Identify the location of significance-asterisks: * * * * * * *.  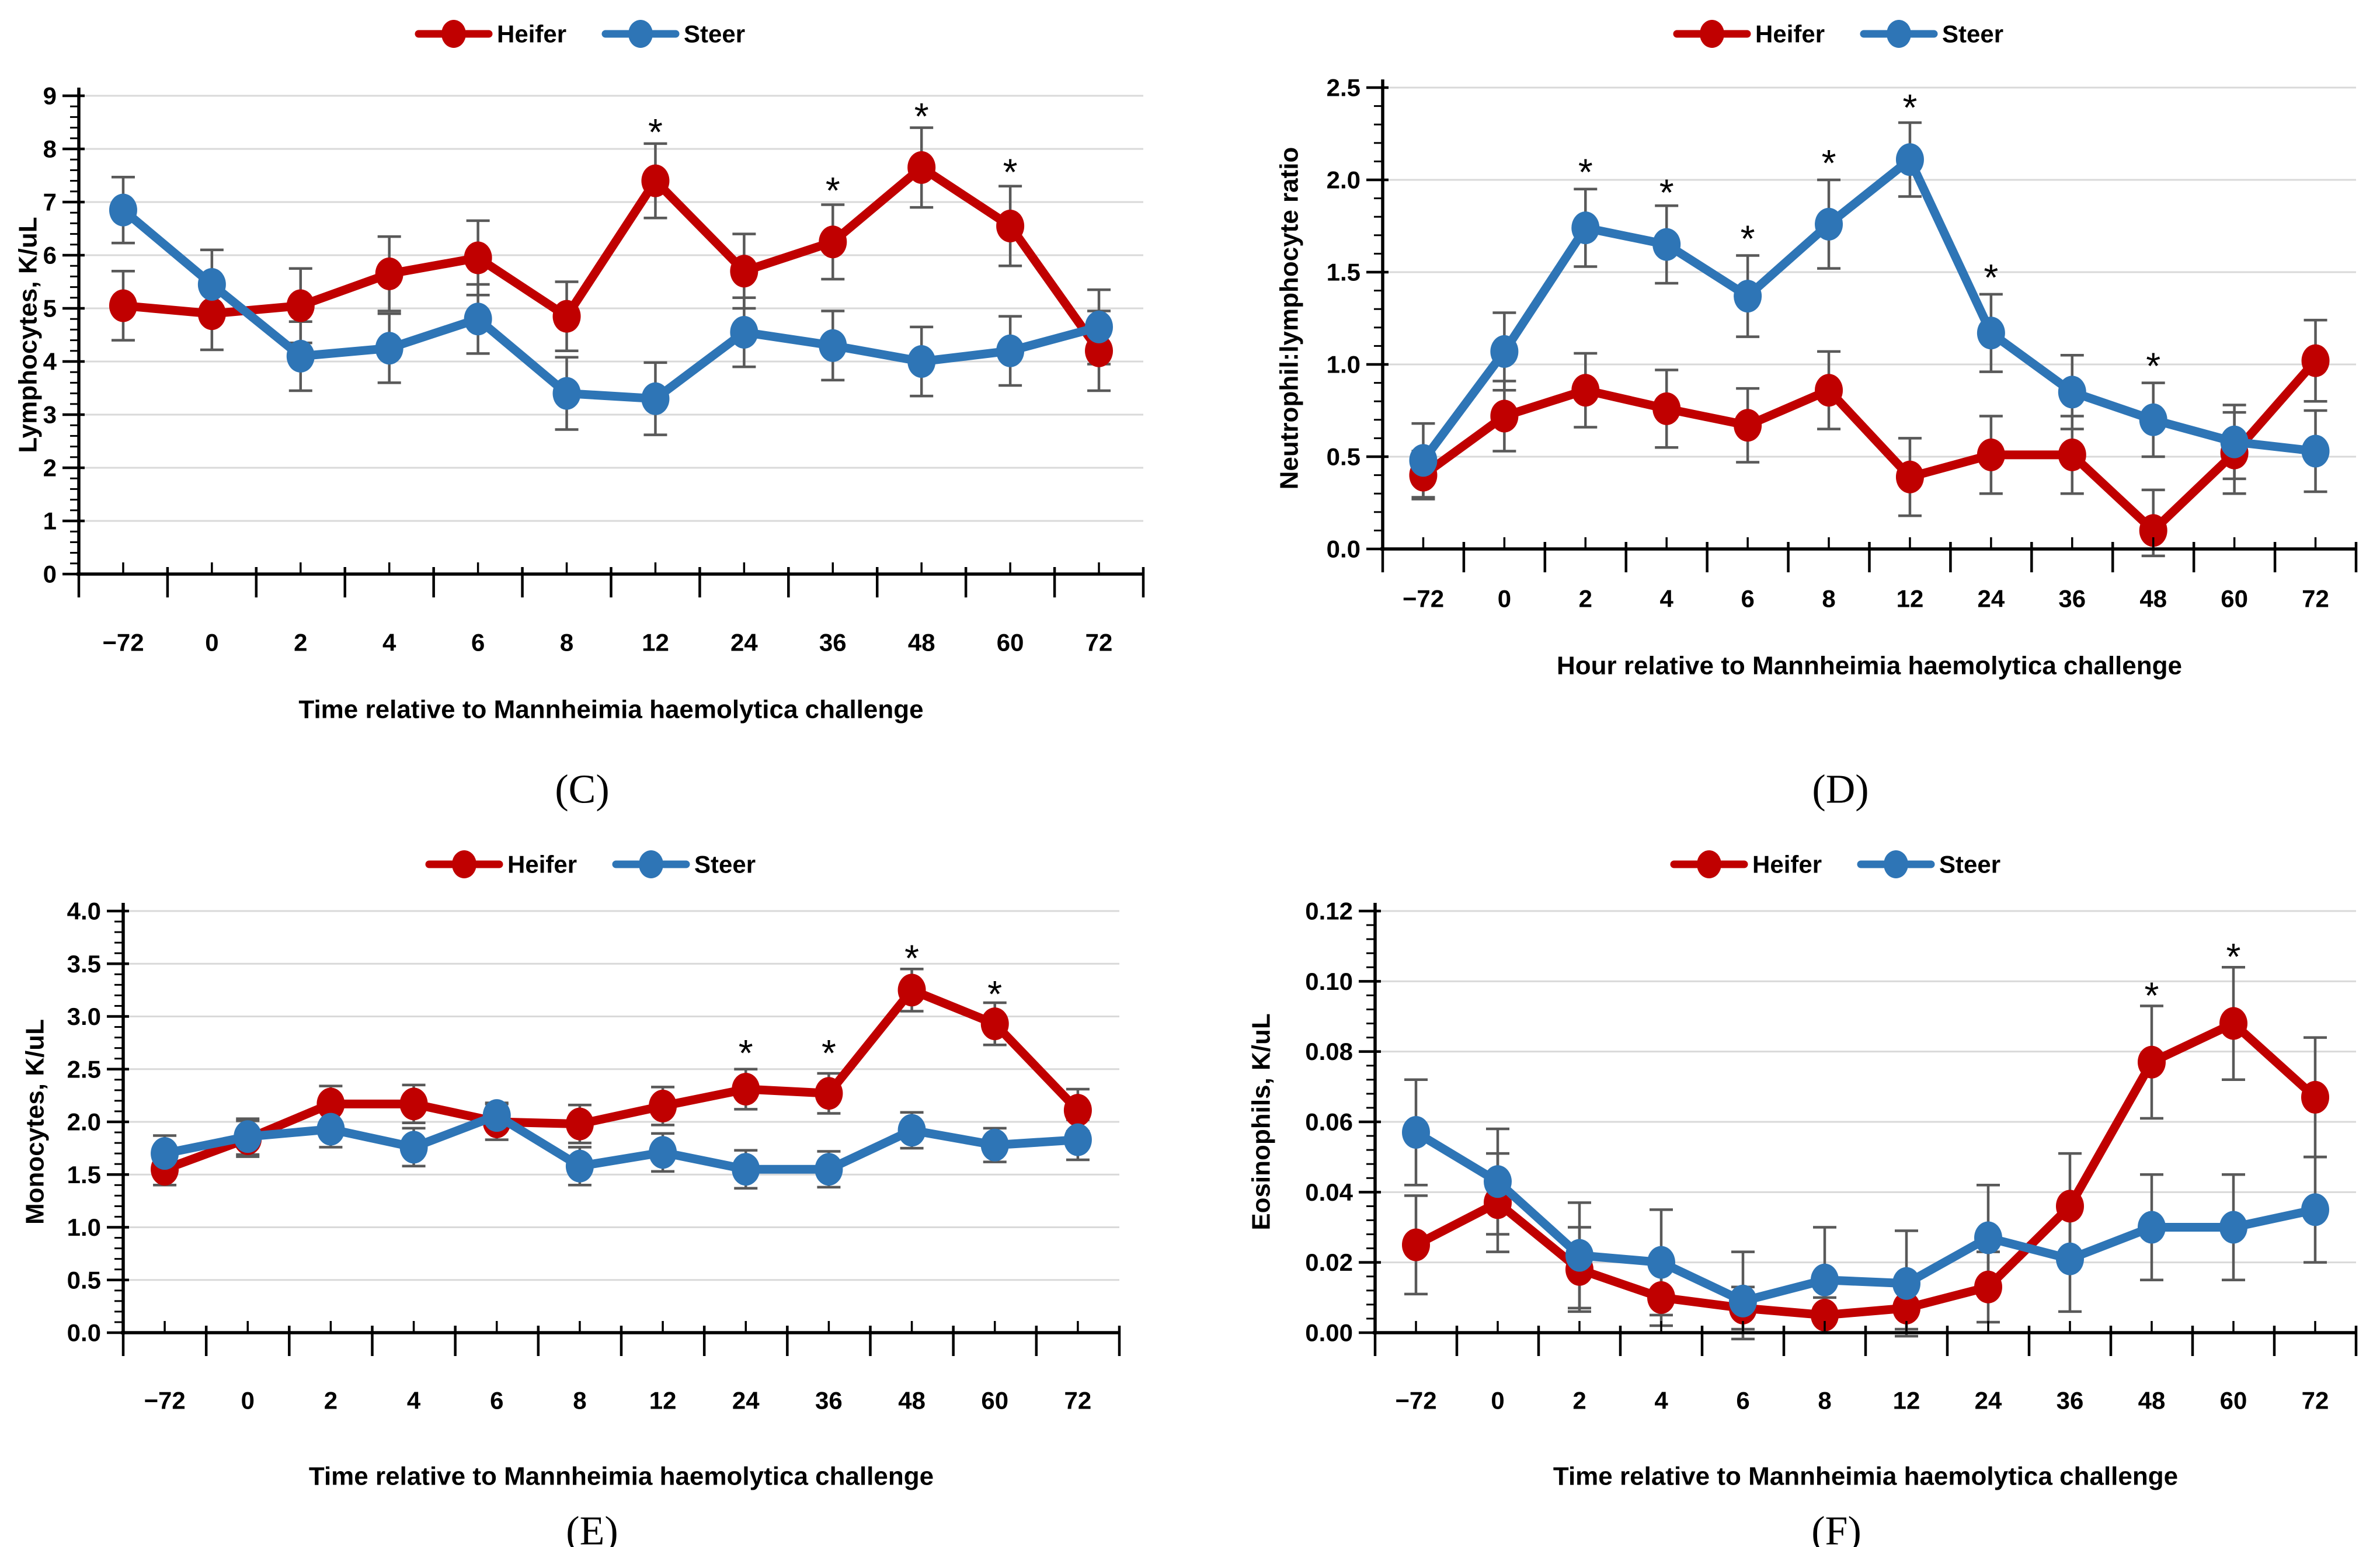
(1869, 236).